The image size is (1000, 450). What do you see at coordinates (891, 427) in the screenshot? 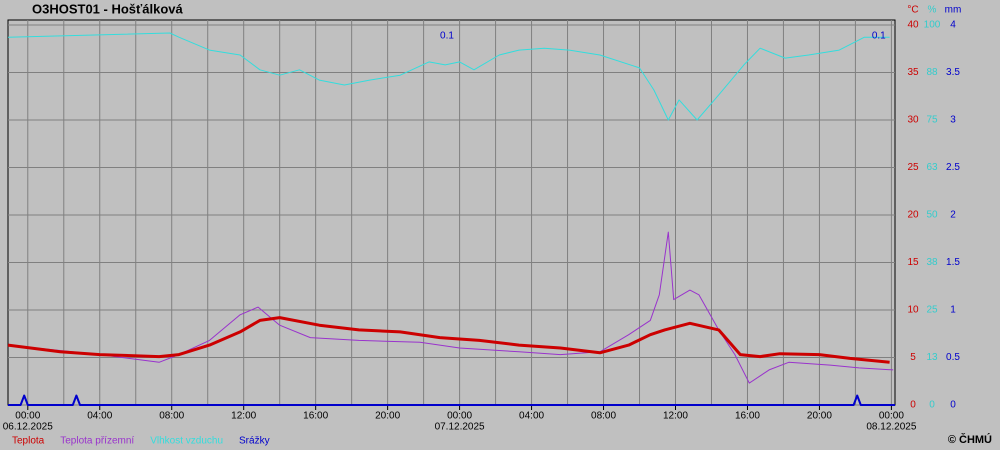
I see `date-label: 08.12.2025` at bounding box center [891, 427].